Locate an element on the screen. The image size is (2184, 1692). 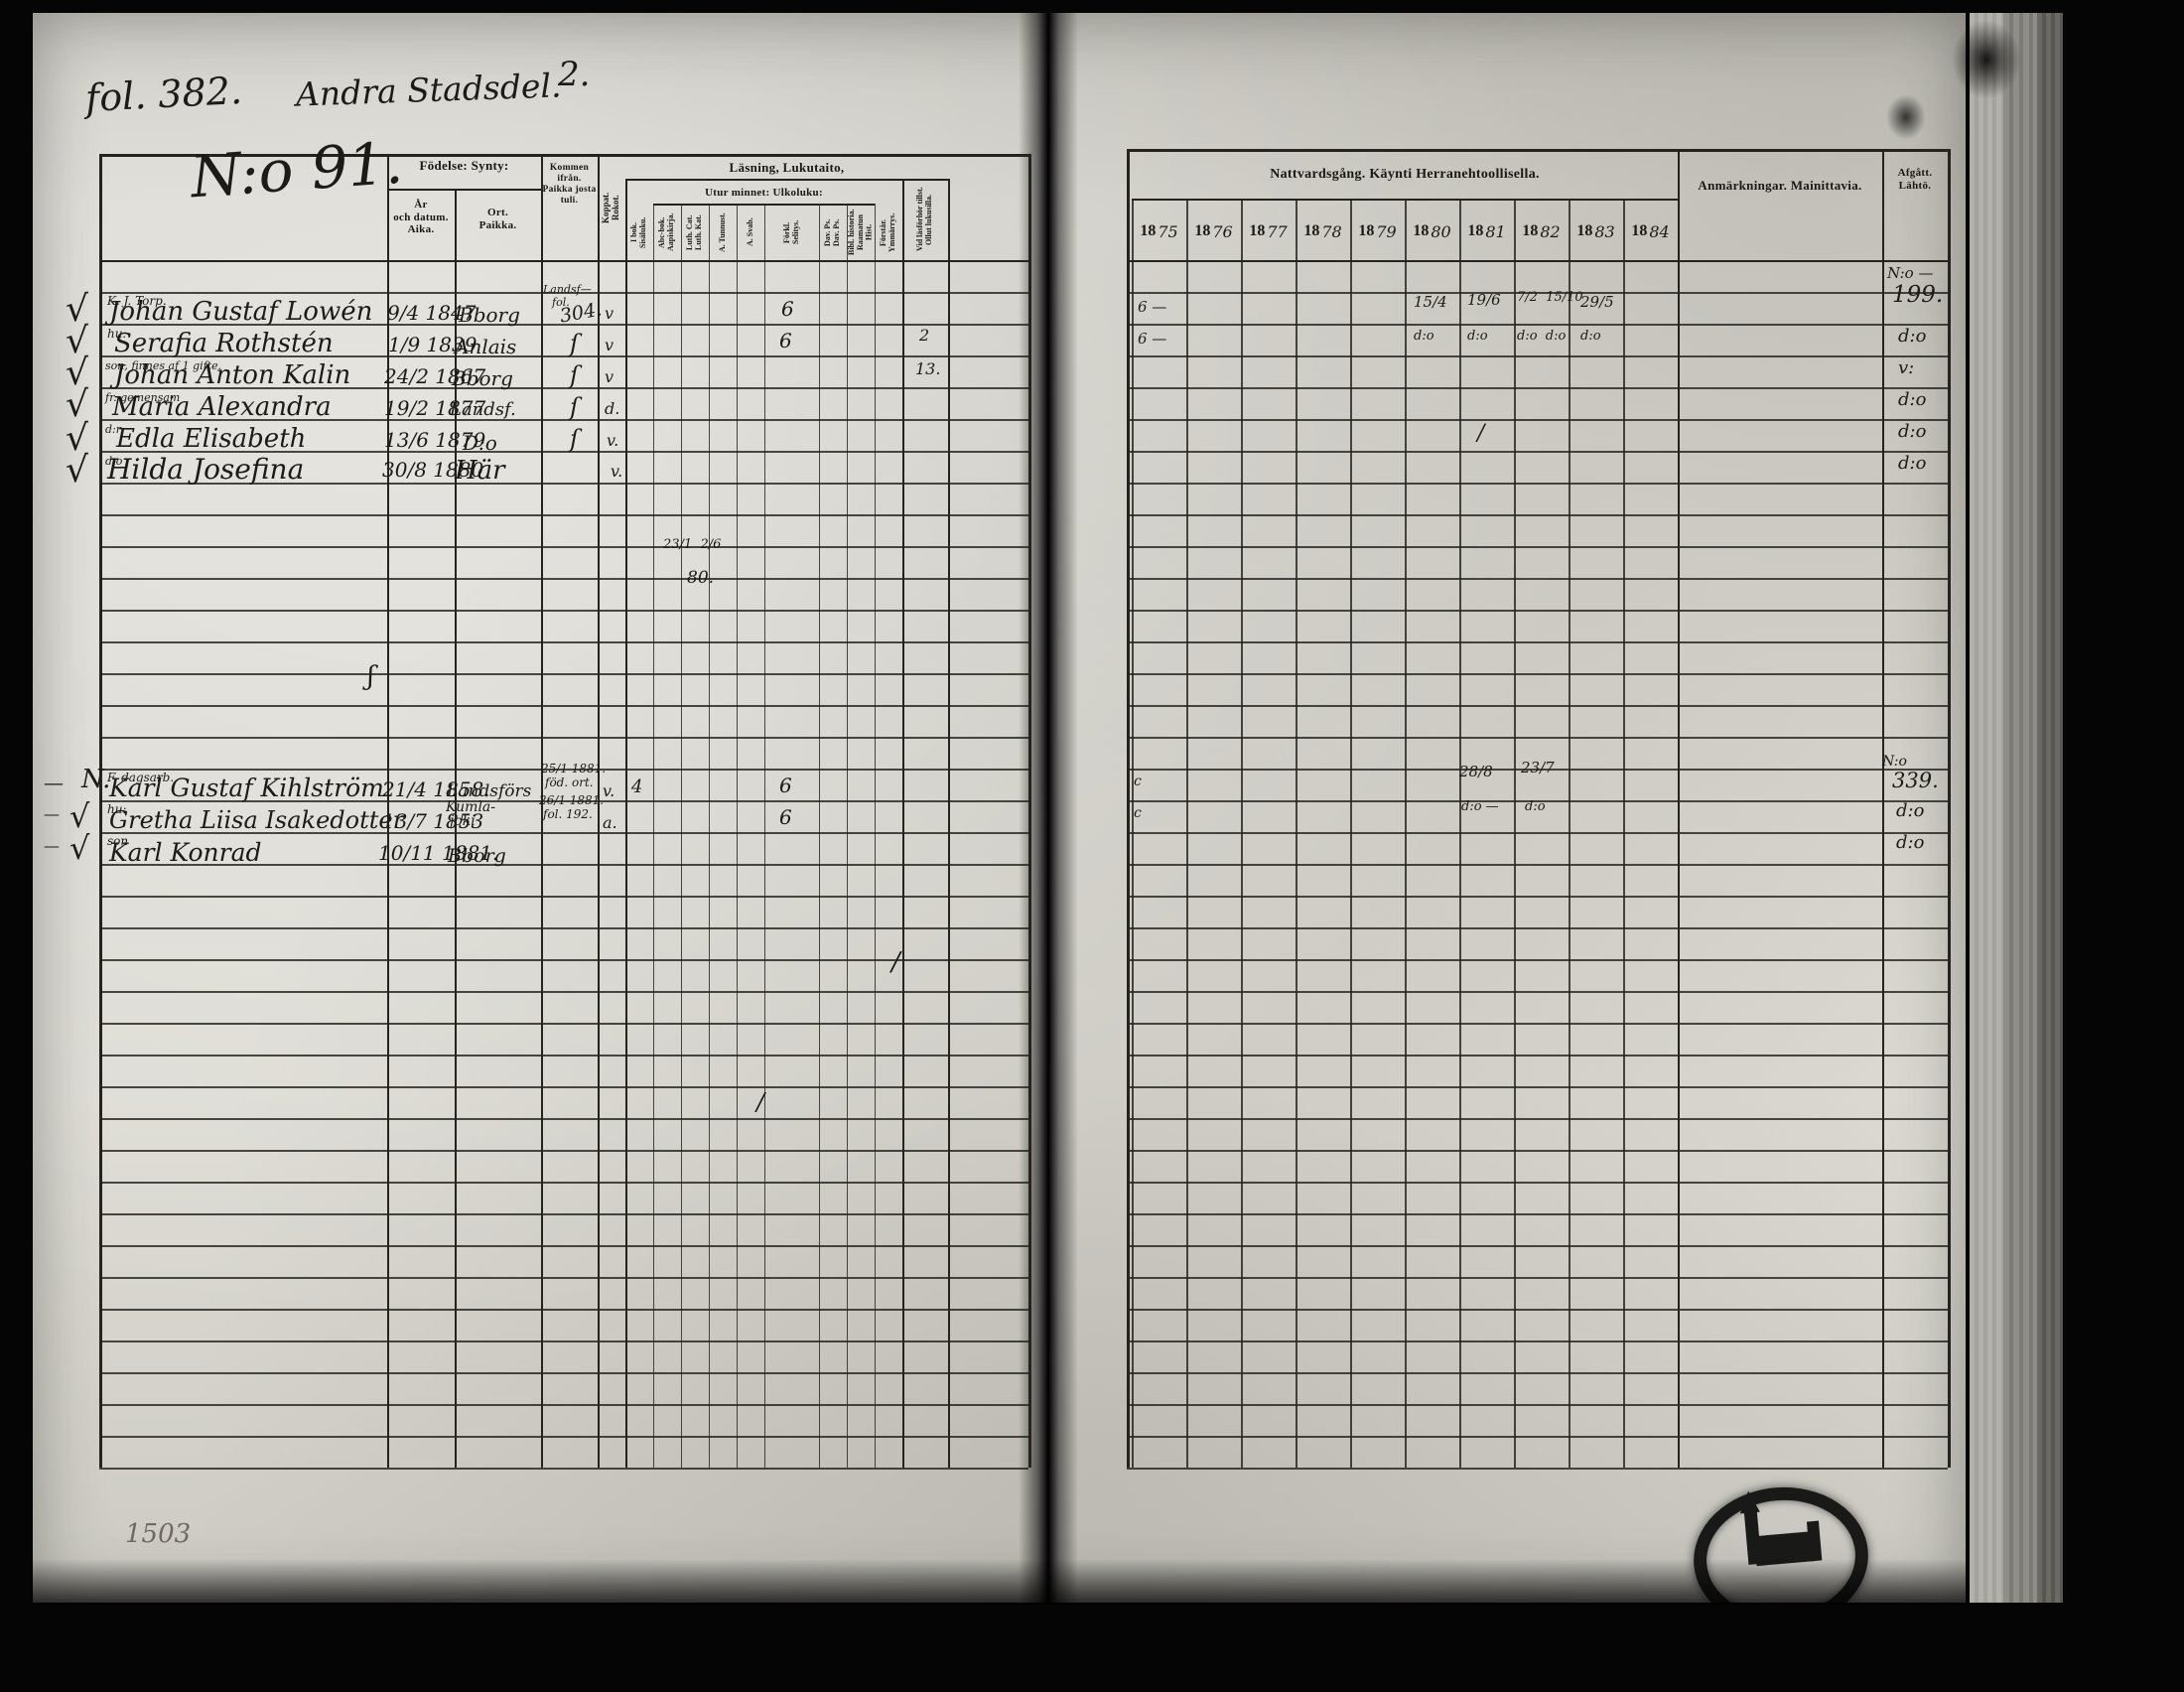
ink-smudge is located at coordinates (1986, 59).